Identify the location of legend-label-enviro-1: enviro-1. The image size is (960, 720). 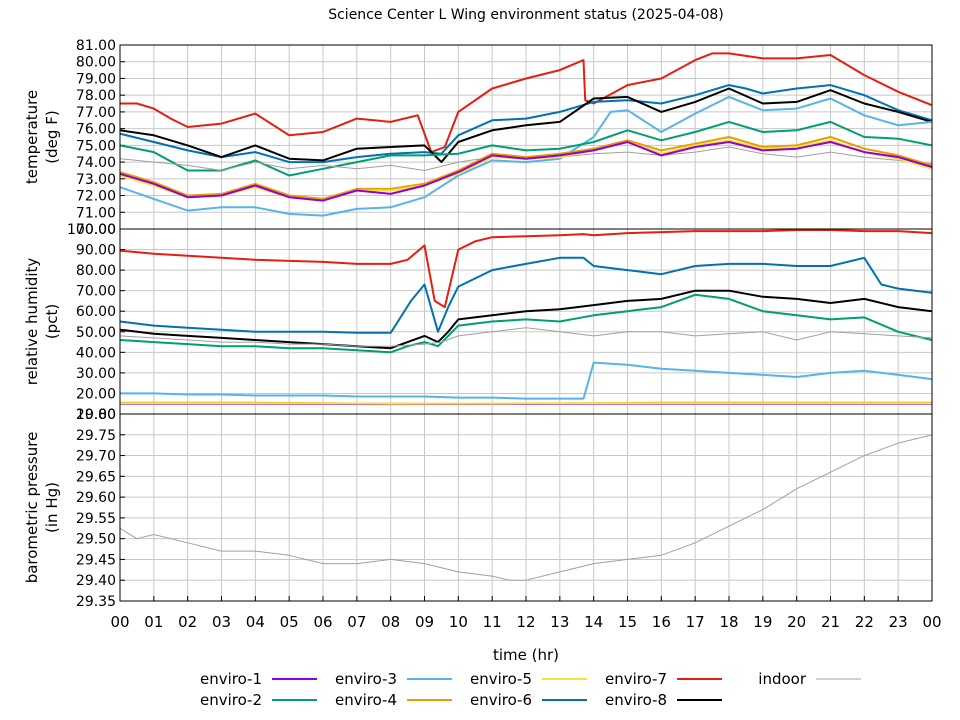
(231, 679).